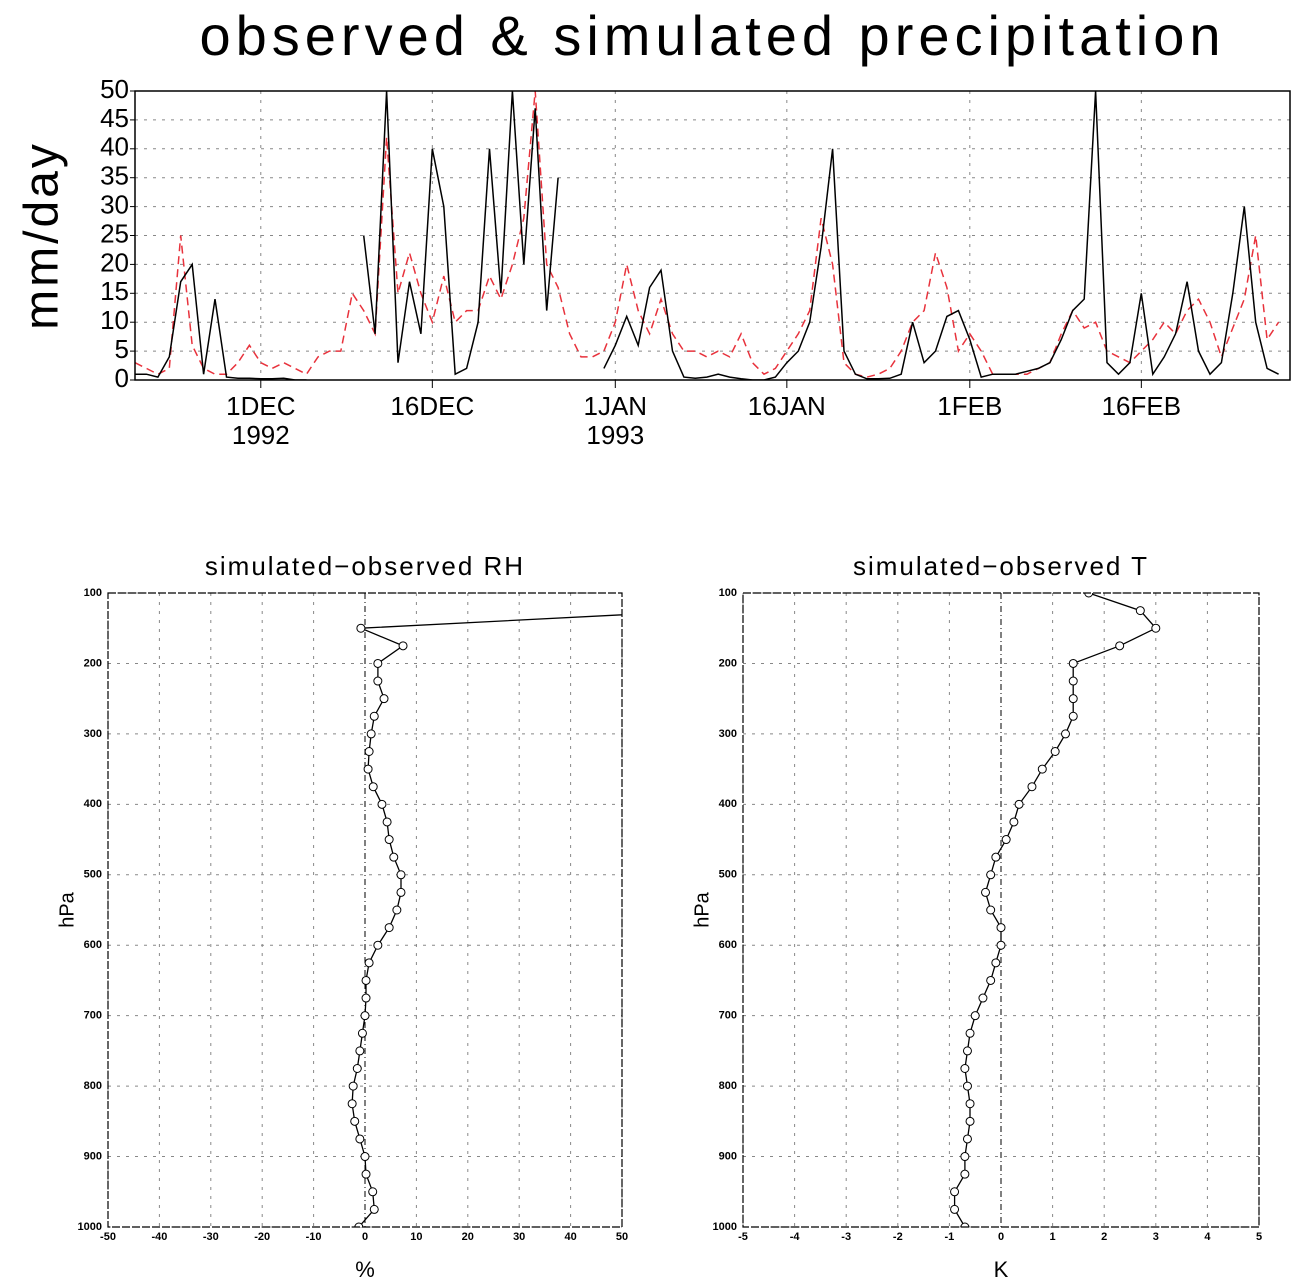 Image resolution: width=1296 pixels, height=1283 pixels. Describe the element at coordinates (122, 378) in the screenshot. I see `y-tick-label: 0` at that location.